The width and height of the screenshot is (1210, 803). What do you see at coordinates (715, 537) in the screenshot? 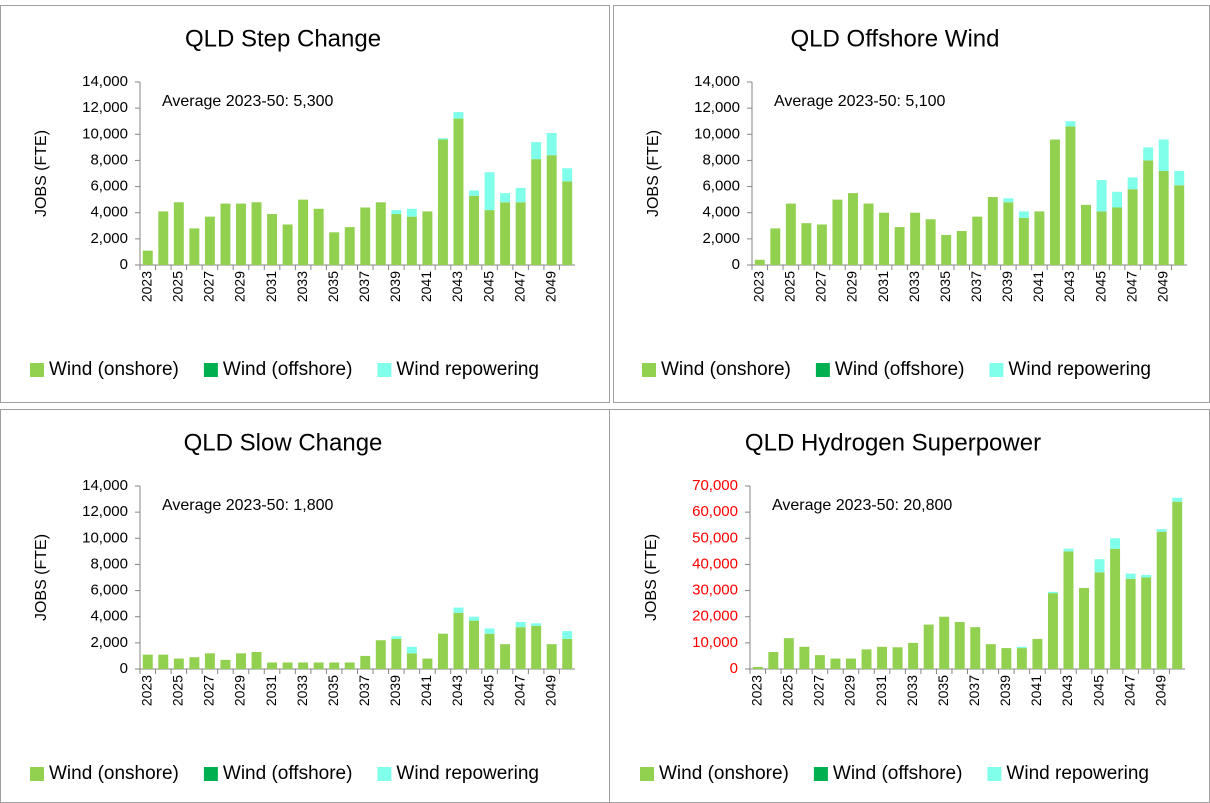
I see `y-tick-label: 50,000` at bounding box center [715, 537].